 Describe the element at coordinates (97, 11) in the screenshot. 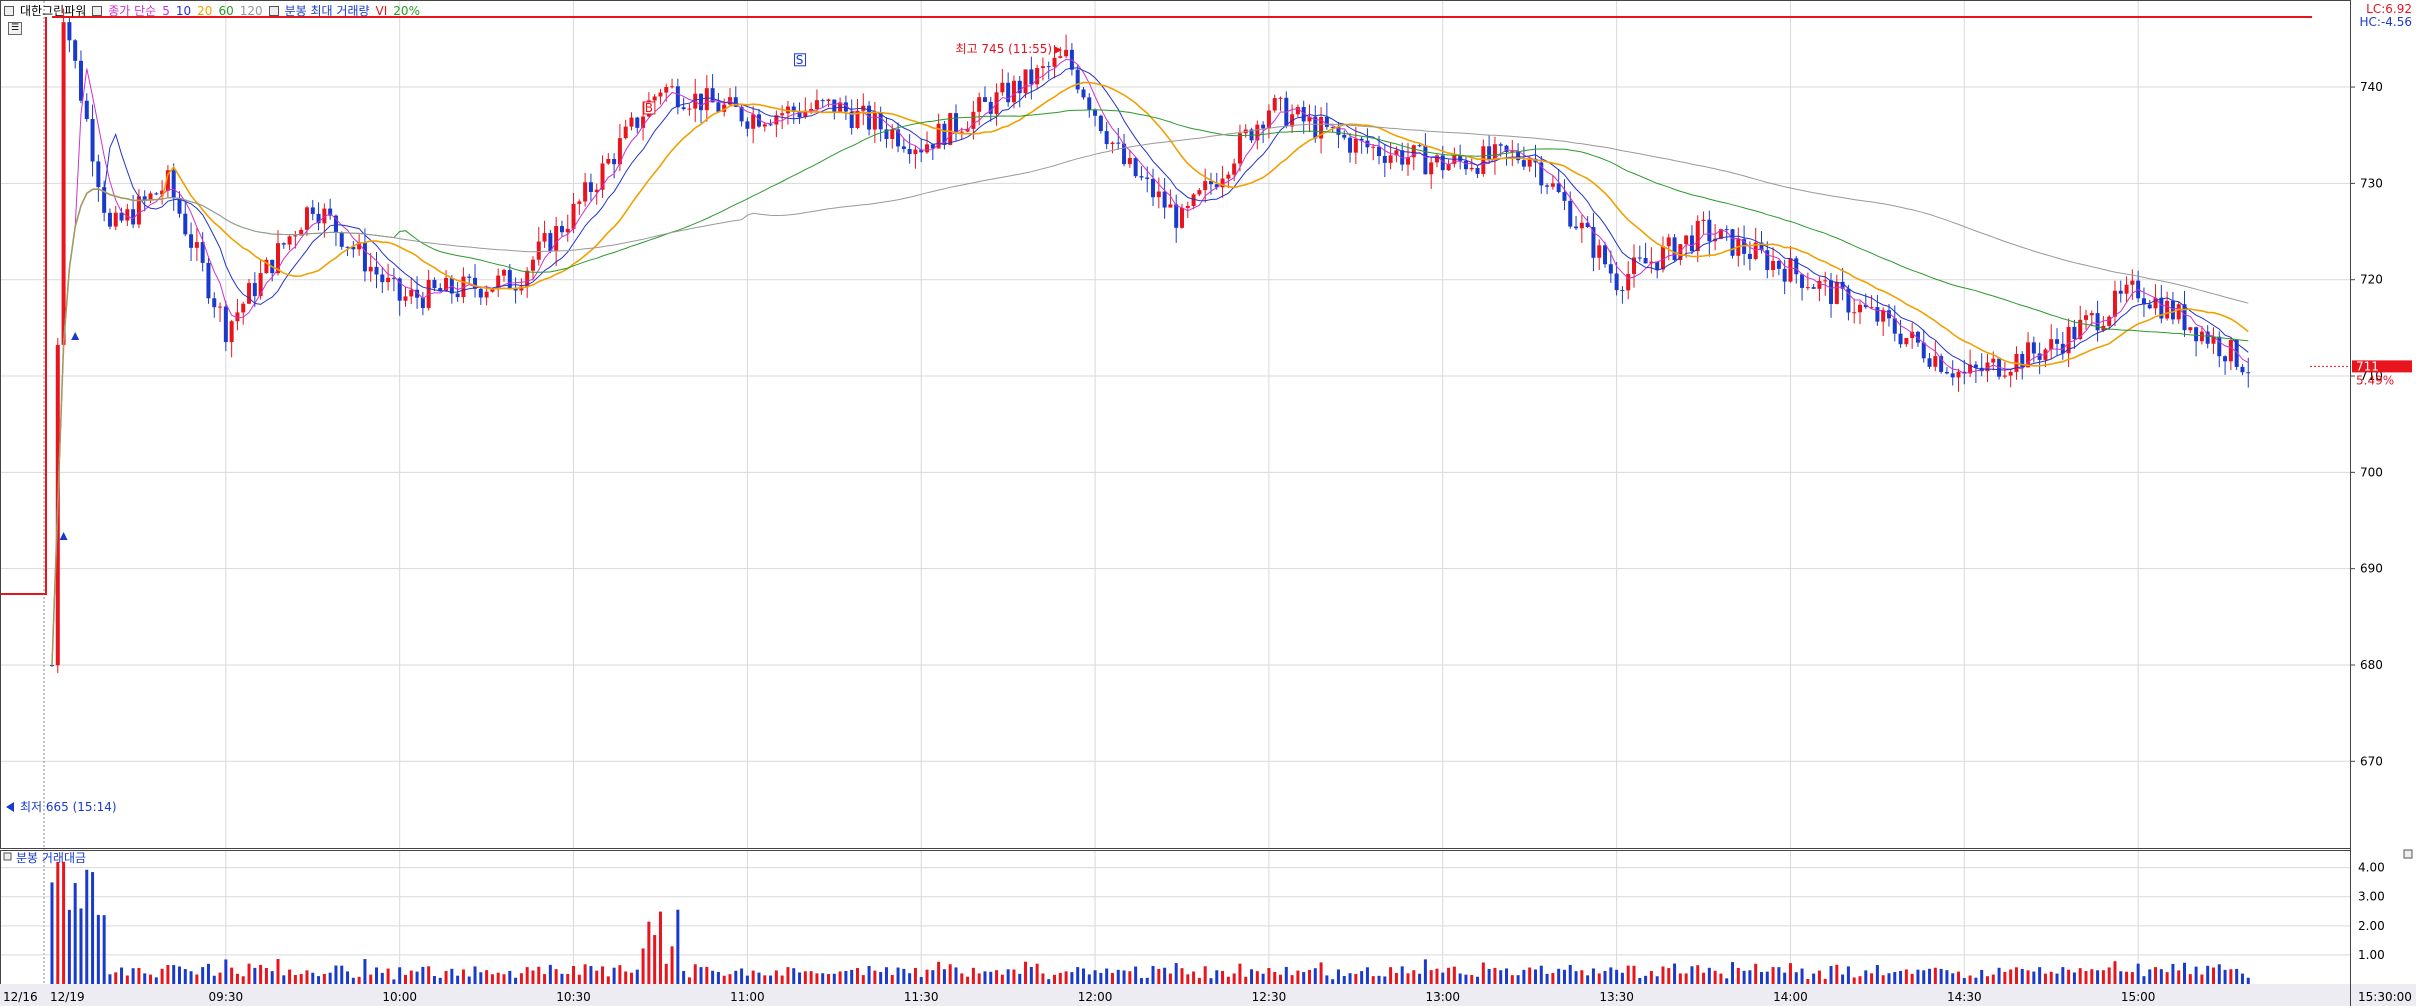

I see `ma-settings-button` at that location.